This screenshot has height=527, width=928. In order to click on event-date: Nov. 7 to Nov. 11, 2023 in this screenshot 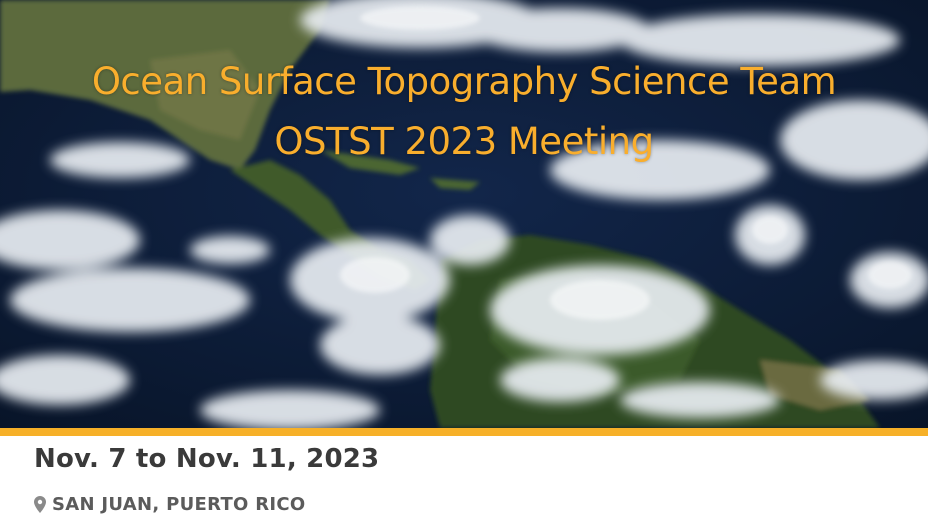, I will do `click(207, 459)`.